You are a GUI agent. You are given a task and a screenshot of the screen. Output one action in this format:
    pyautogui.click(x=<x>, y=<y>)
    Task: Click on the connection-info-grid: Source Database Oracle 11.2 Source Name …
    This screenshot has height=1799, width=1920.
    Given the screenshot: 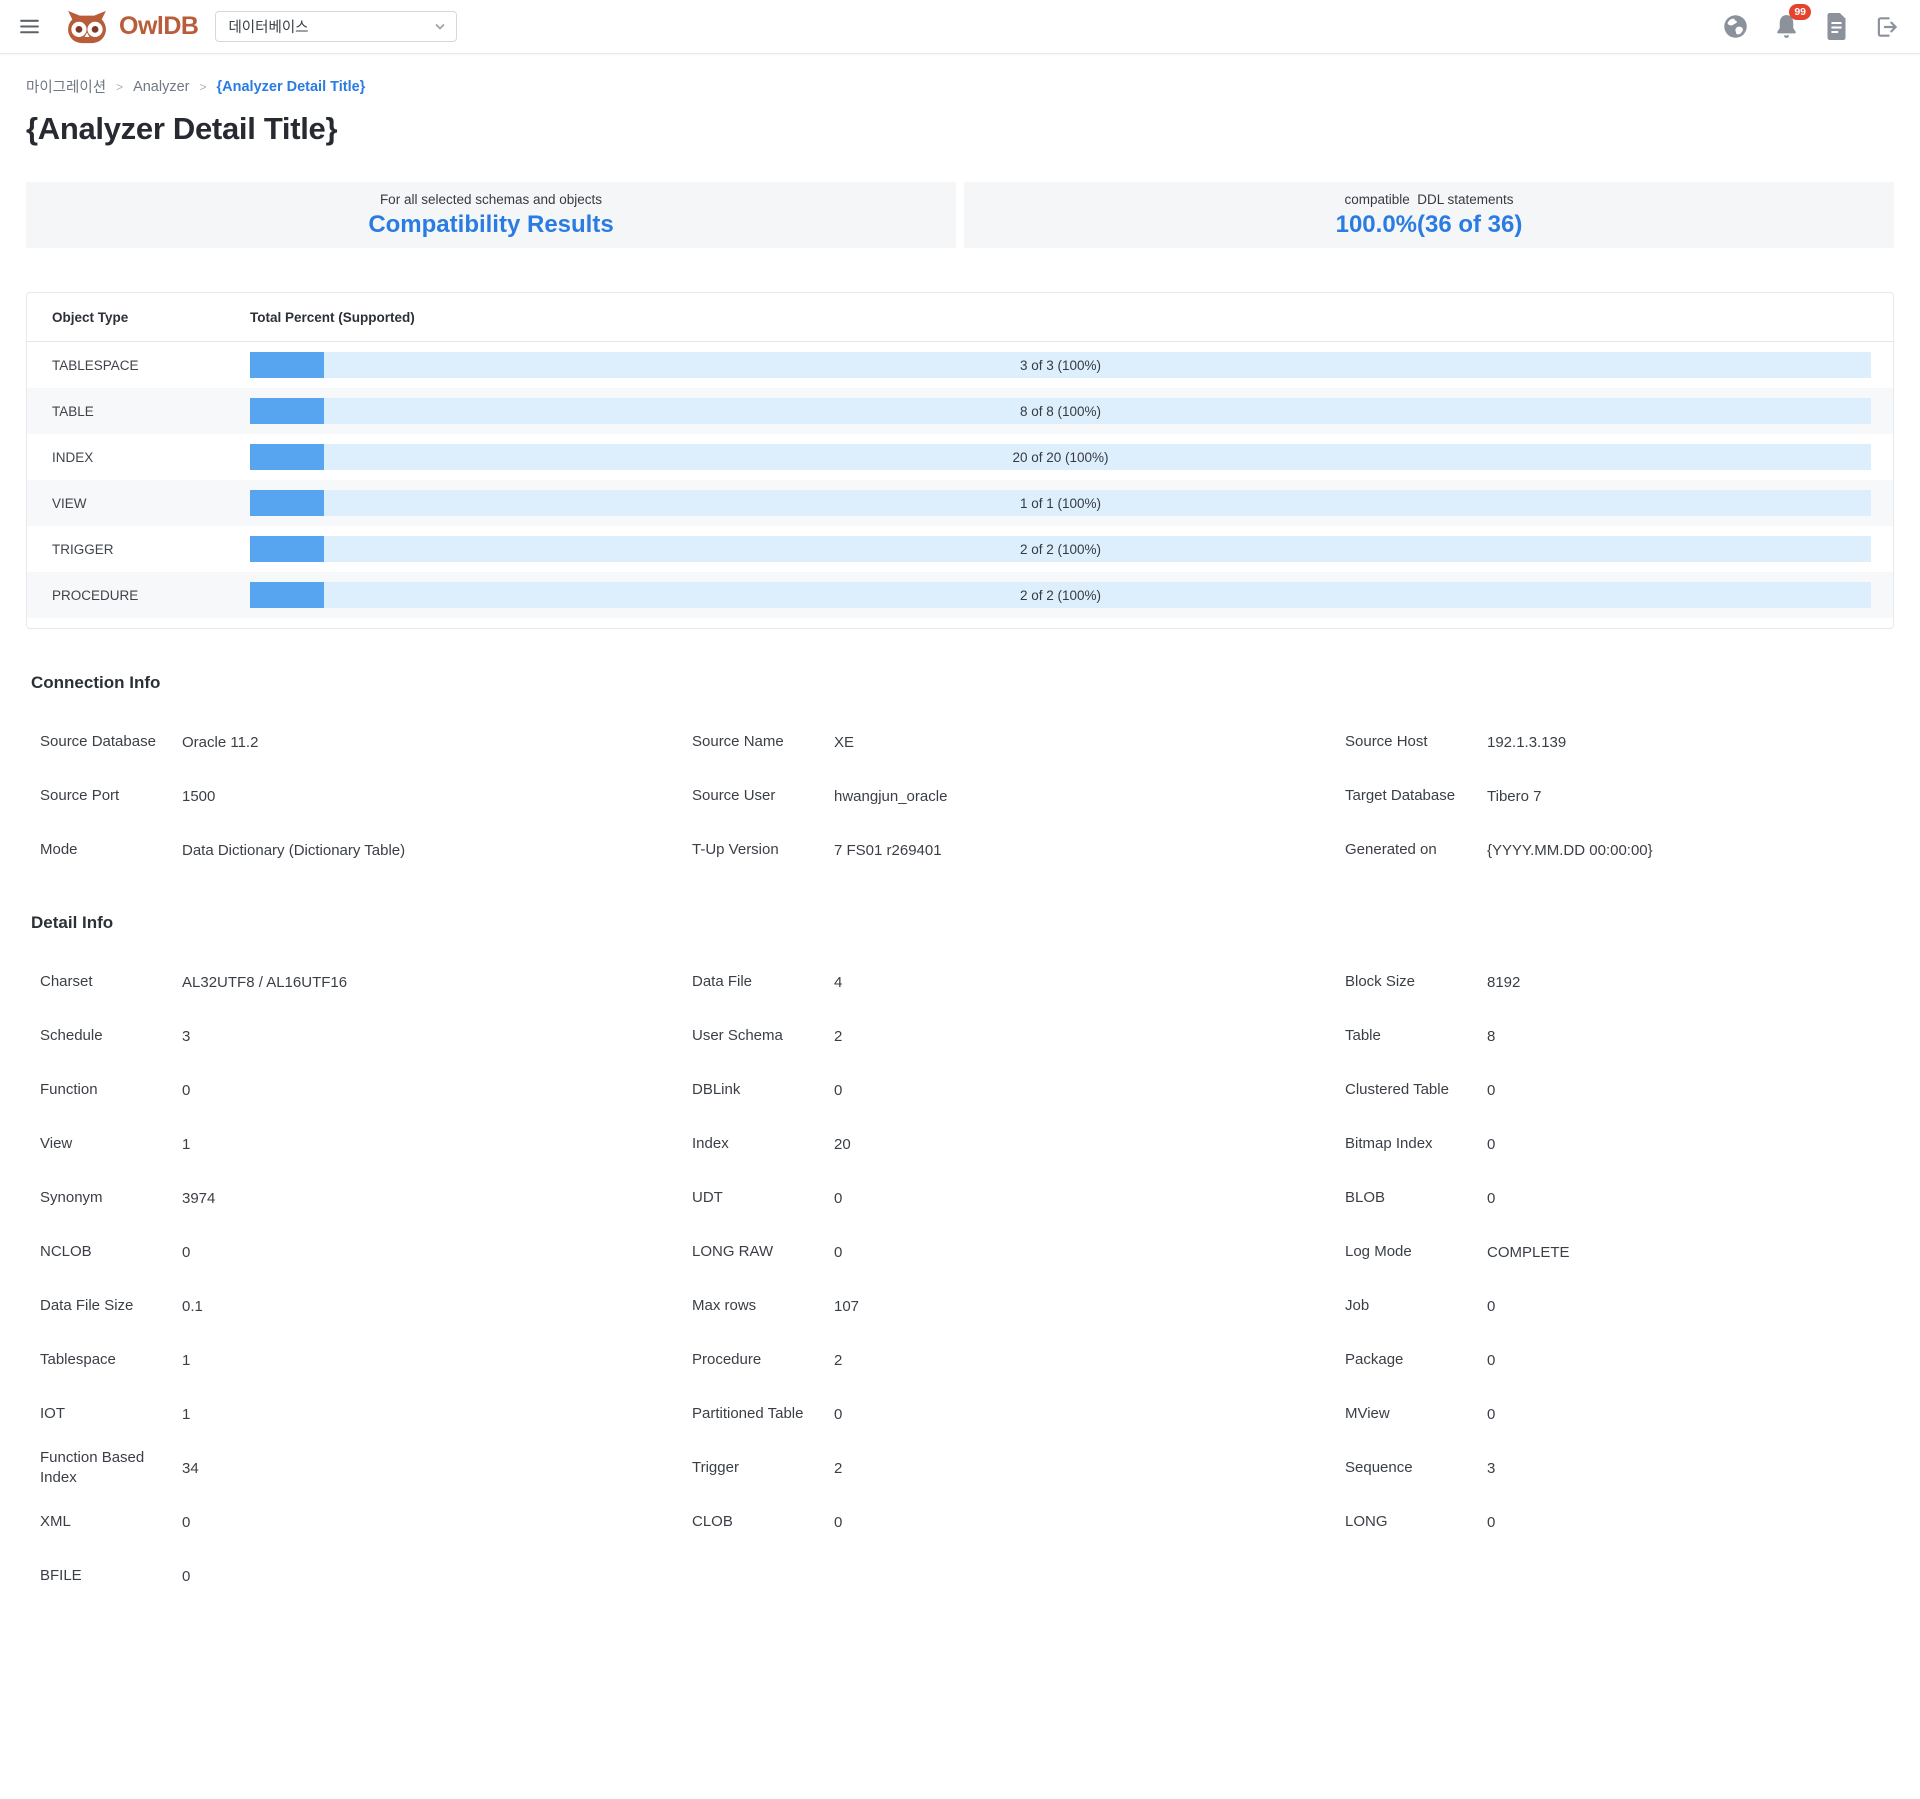 What is the action you would take?
    pyautogui.click(x=960, y=796)
    